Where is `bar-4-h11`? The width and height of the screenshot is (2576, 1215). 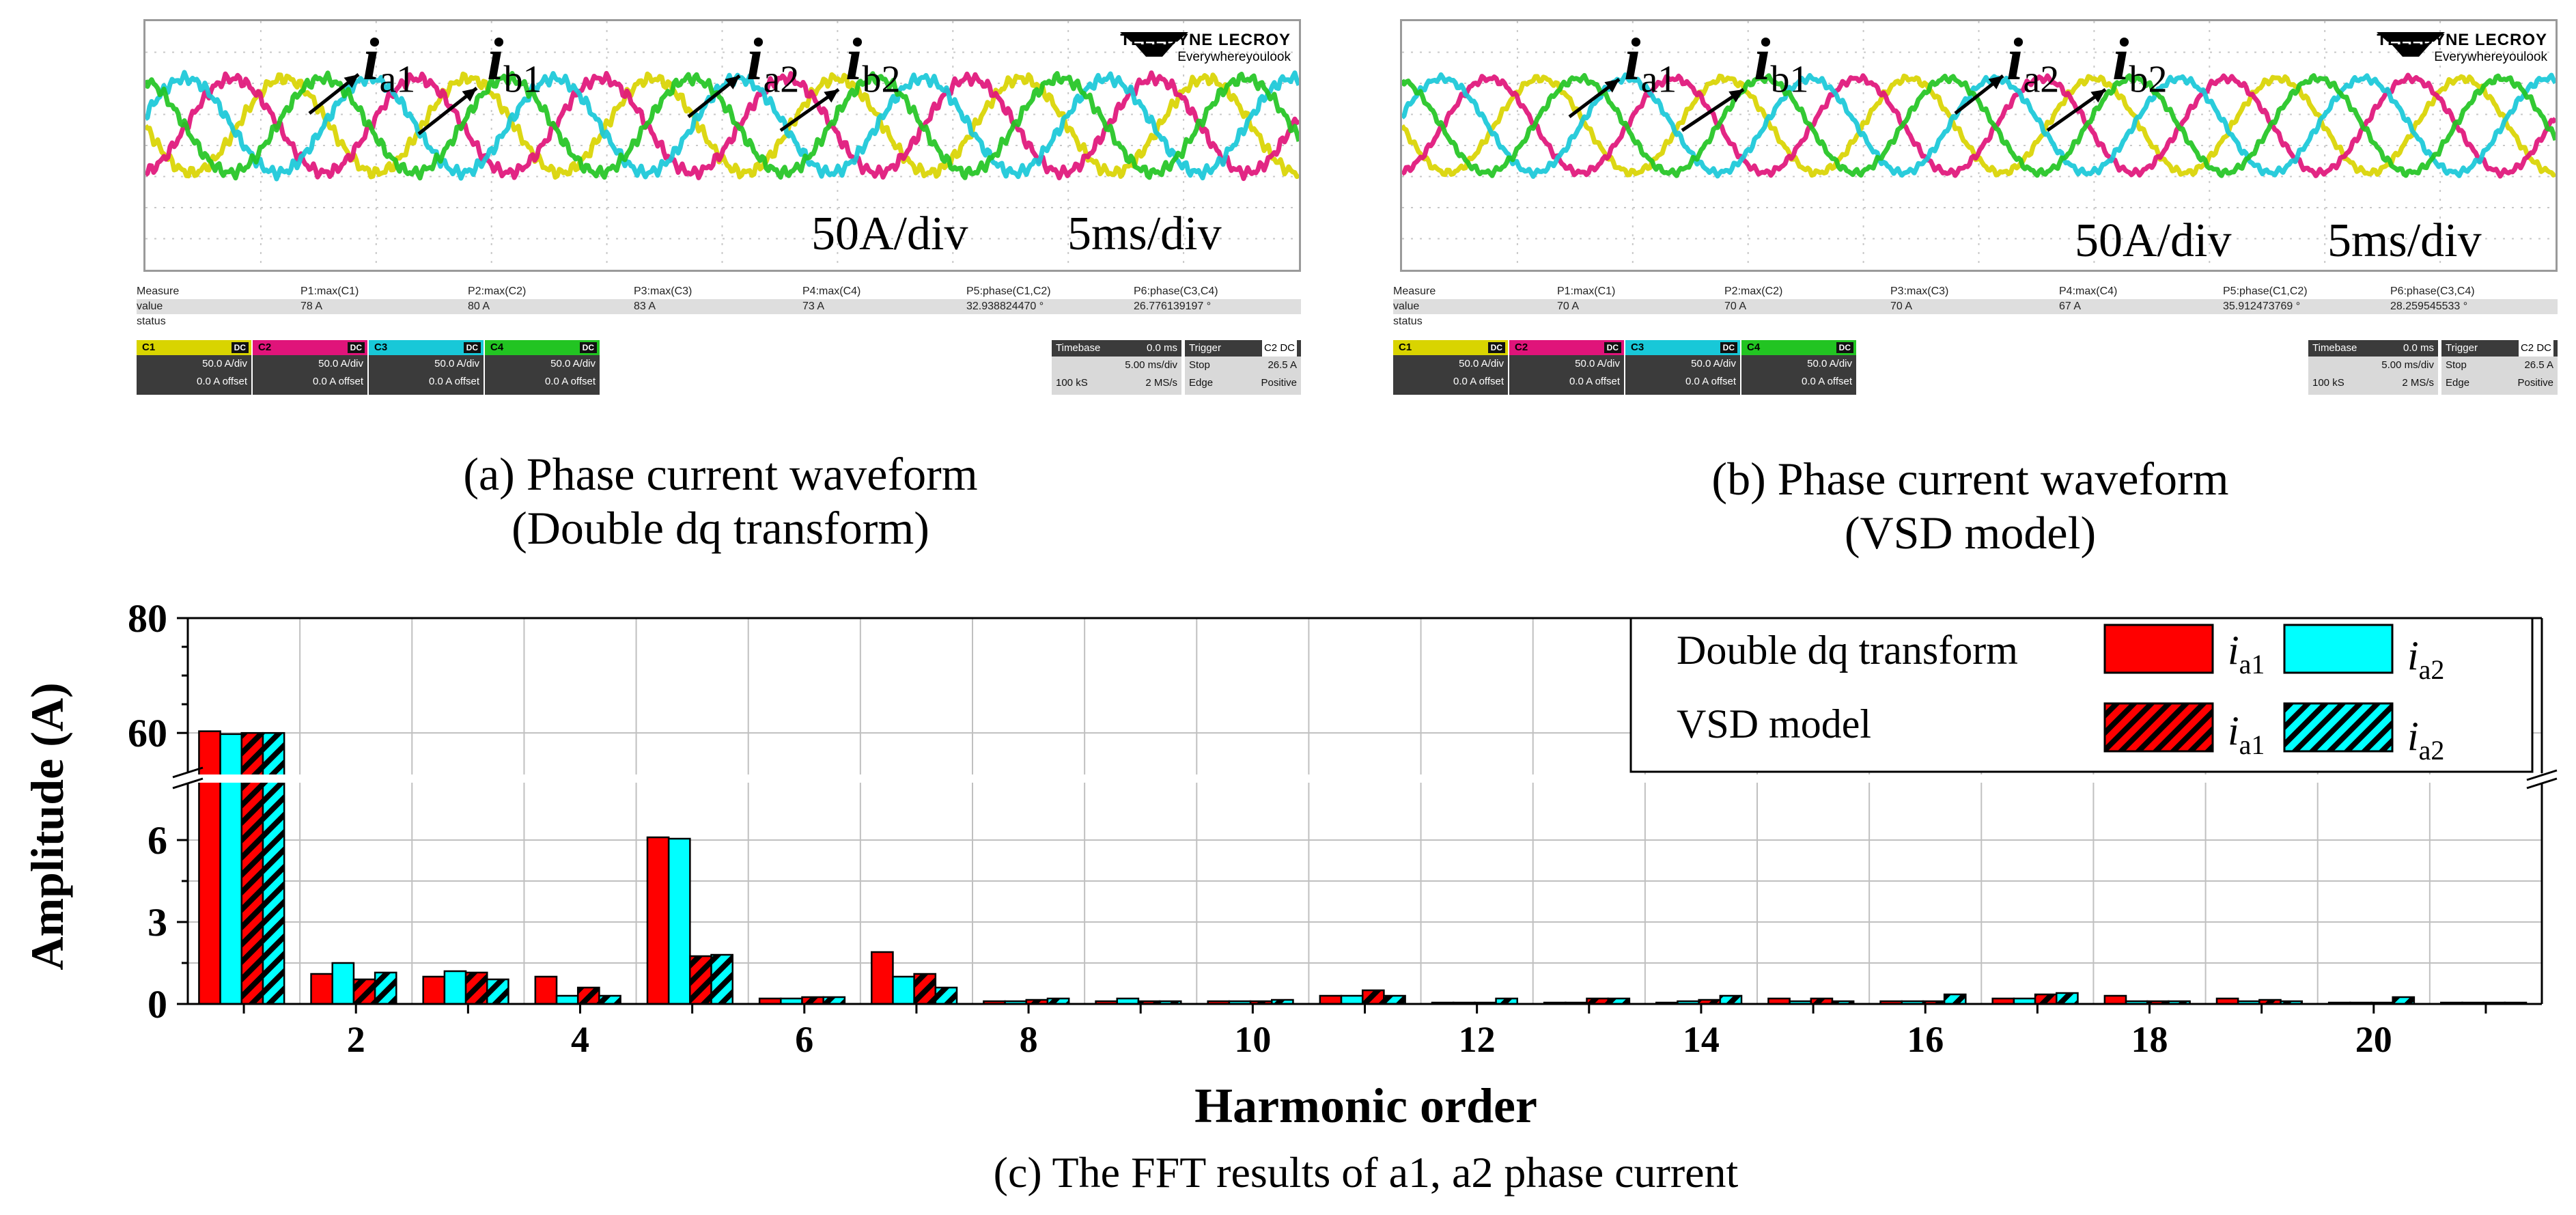
bar-4-h11 is located at coordinates (1394, 999).